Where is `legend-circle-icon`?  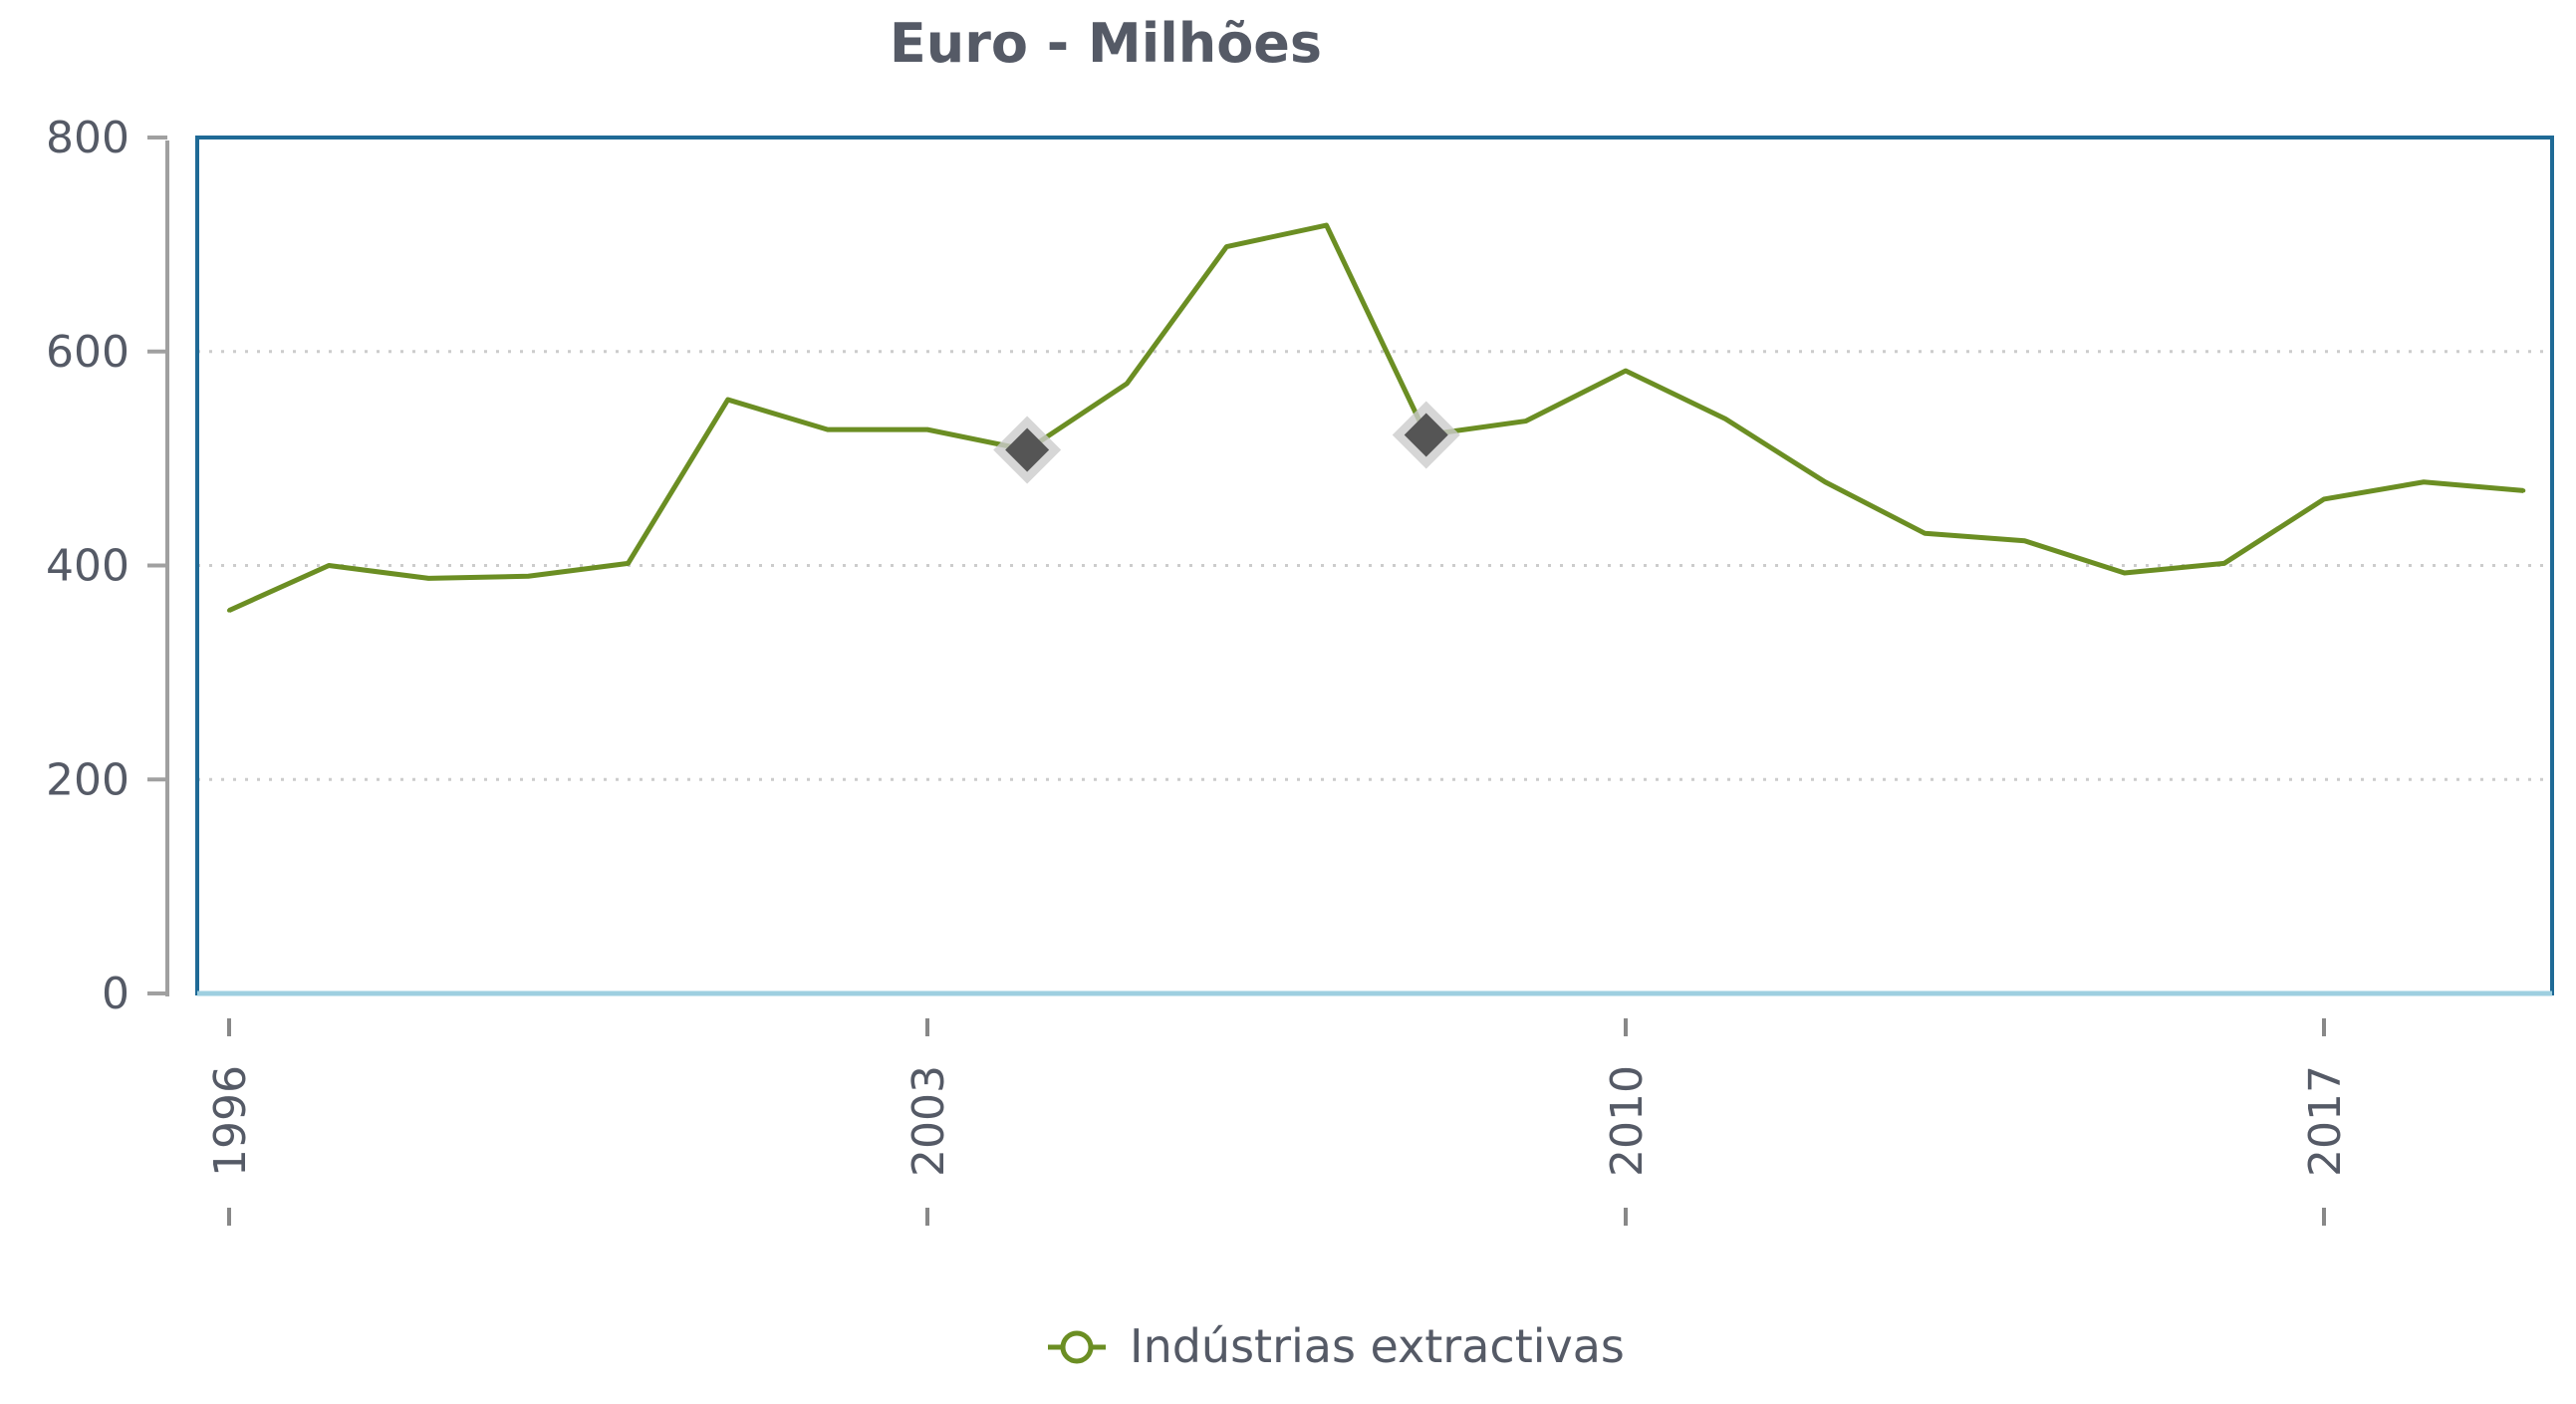 legend-circle-icon is located at coordinates (1077, 1347).